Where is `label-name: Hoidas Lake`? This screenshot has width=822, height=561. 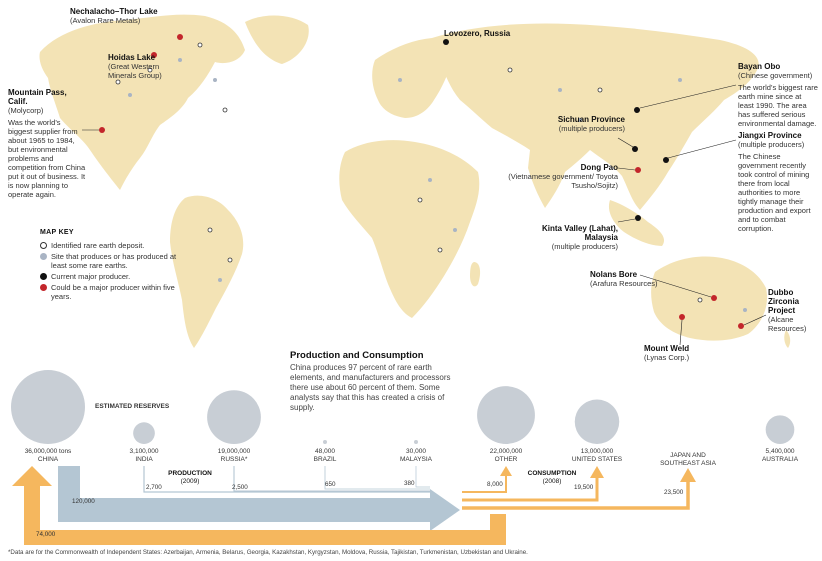
label-name: Hoidas Lake is located at coordinates (132, 57).